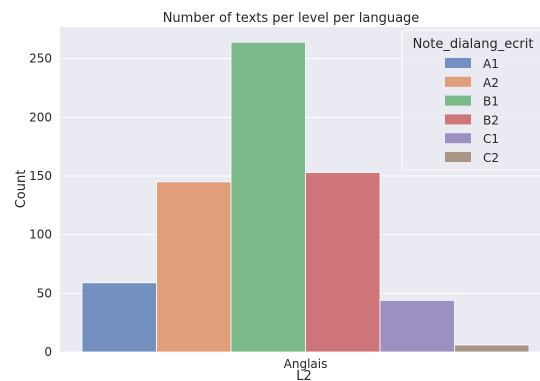 The image size is (540, 381). I want to click on legend-swatch-b1, so click(458, 101).